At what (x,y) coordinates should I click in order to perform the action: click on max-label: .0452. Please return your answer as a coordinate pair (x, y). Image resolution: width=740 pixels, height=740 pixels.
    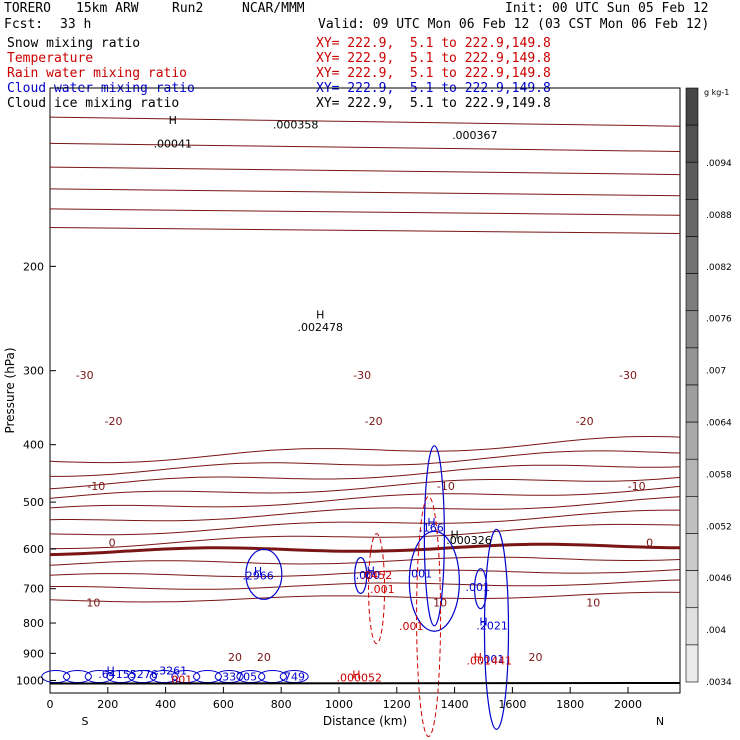
    Looking at the image, I should click on (377, 575).